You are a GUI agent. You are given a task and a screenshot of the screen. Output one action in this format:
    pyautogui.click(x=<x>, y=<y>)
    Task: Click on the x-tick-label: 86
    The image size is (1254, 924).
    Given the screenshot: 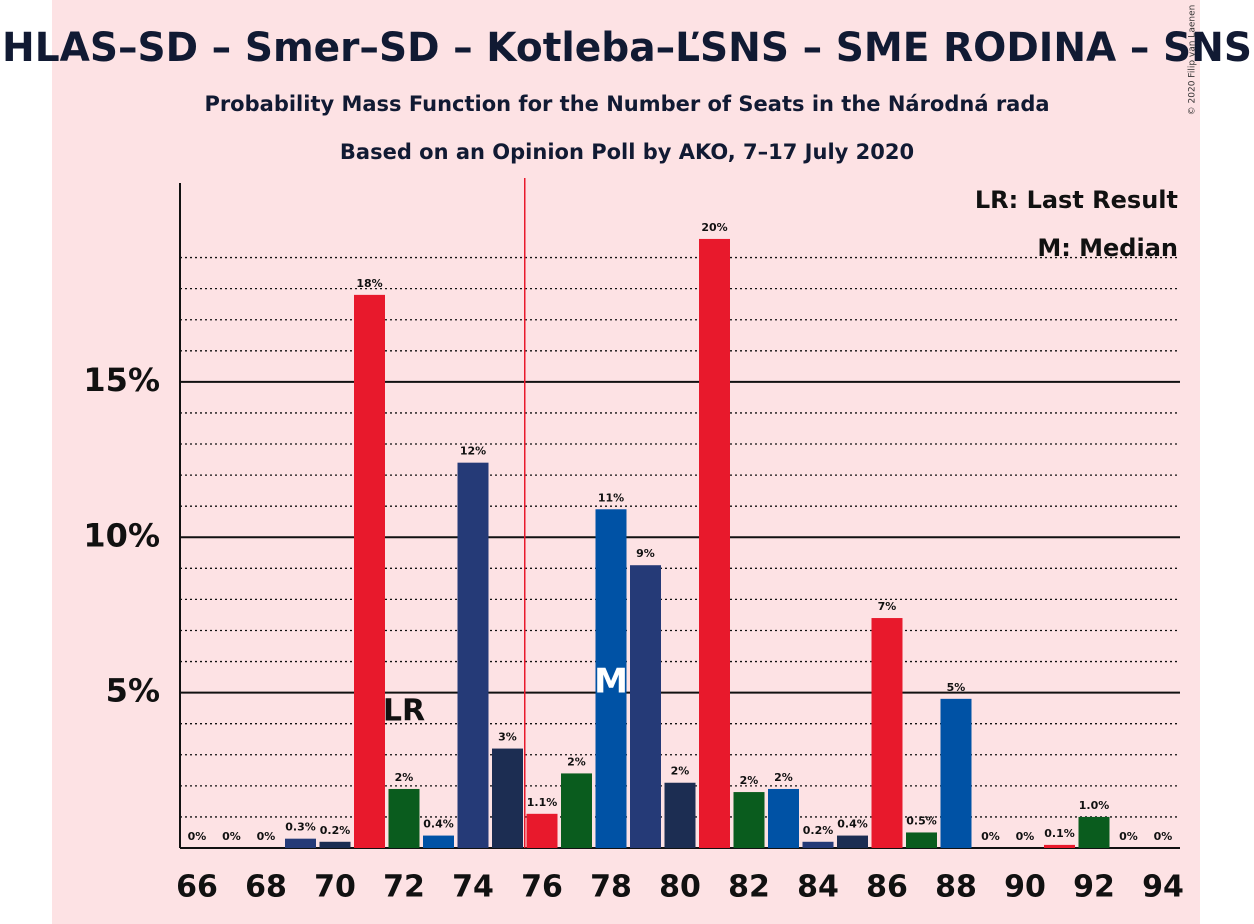 What is the action you would take?
    pyautogui.click(x=887, y=887)
    